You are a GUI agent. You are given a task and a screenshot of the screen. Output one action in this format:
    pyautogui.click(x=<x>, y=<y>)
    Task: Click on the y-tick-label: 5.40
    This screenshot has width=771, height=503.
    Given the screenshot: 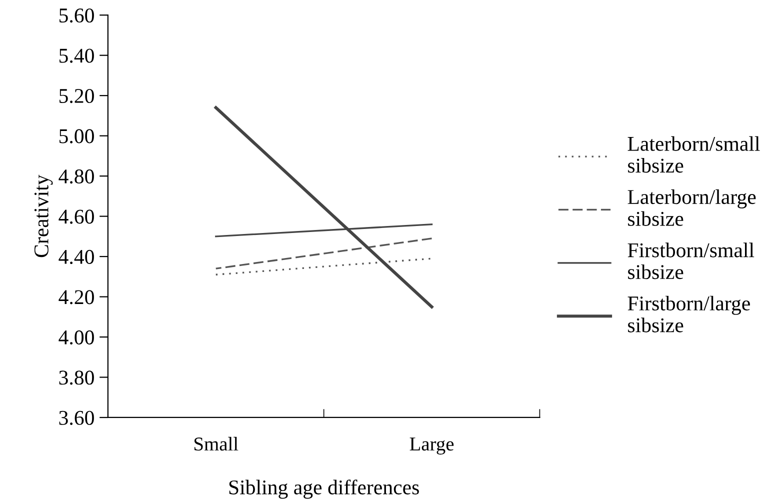 What is the action you would take?
    pyautogui.click(x=77, y=55)
    